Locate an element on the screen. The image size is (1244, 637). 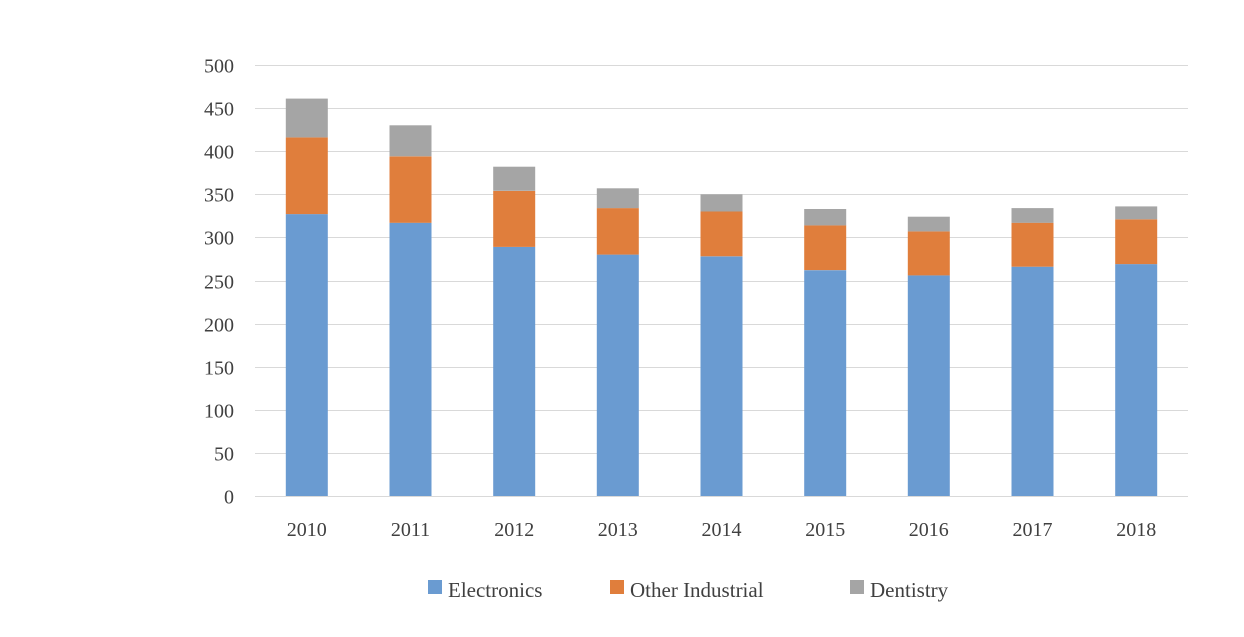
x-tick-label: 2017 is located at coordinates (1033, 530).